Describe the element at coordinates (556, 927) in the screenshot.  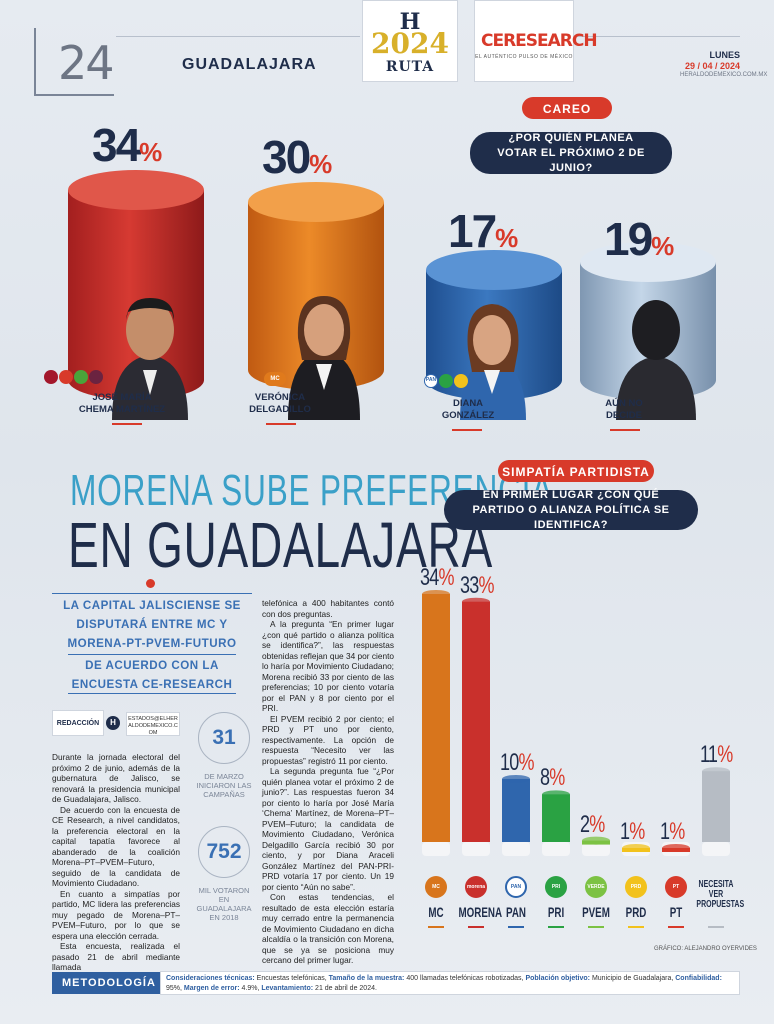
I see `bar-underline-pri` at that location.